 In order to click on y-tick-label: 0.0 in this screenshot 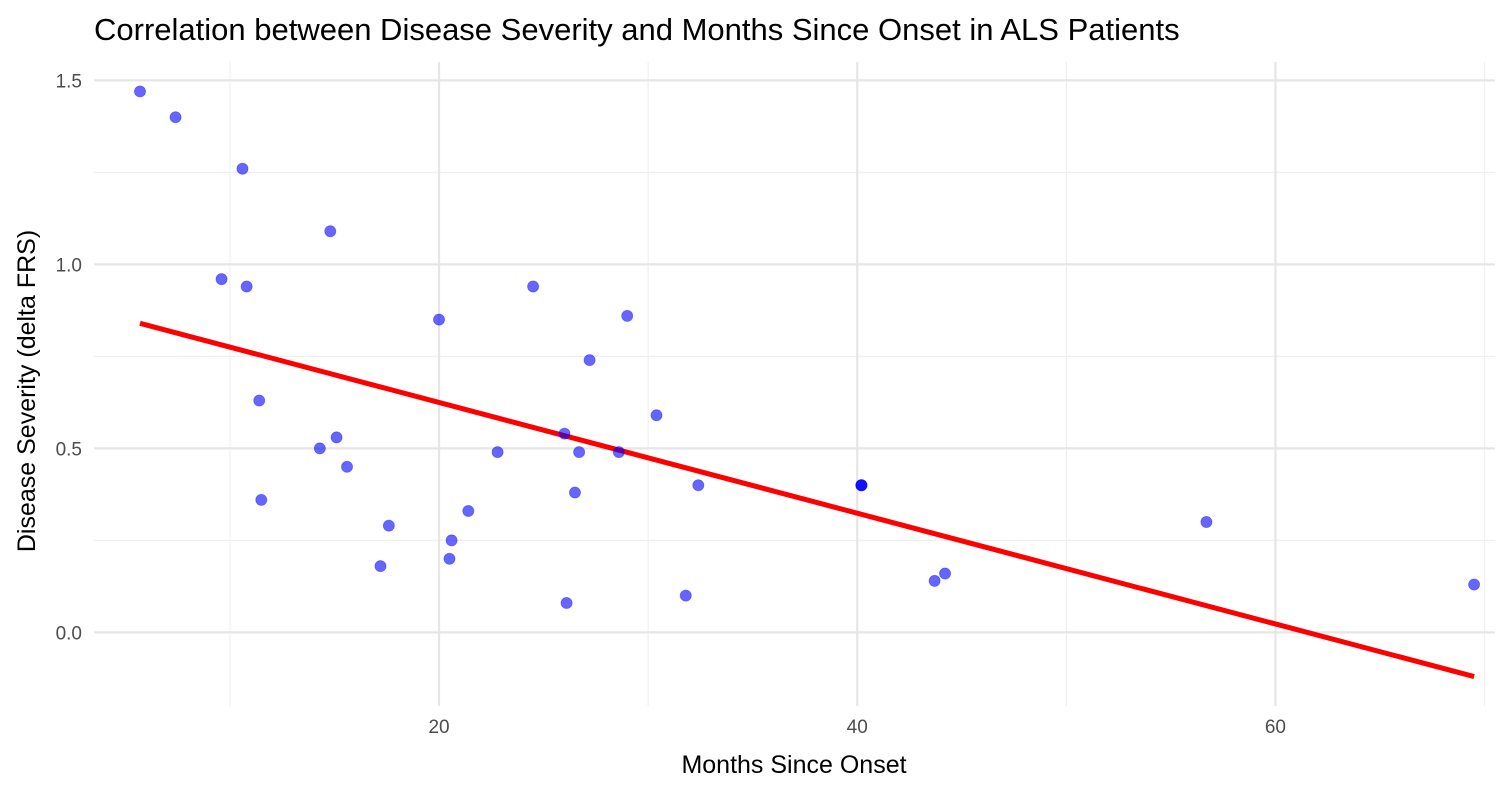, I will do `click(69, 633)`.